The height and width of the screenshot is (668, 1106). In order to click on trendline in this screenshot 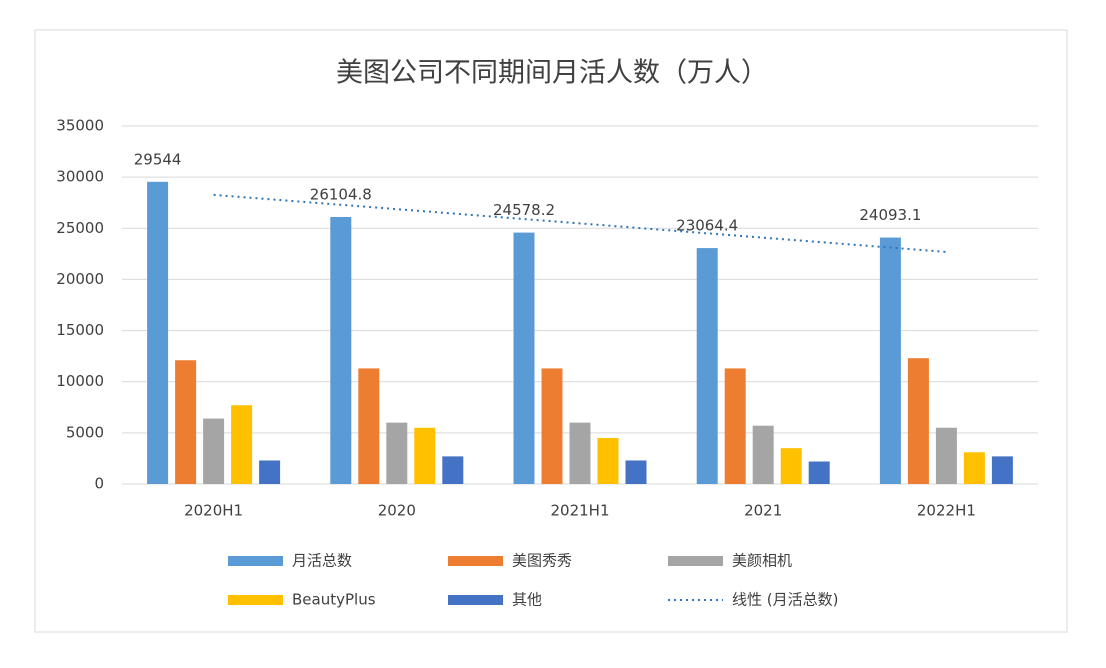, I will do `click(580, 223)`.